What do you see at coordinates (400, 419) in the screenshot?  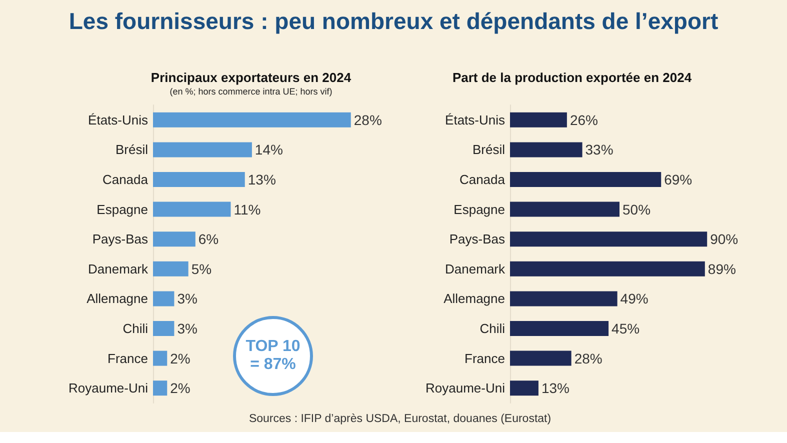 I see `source-note: Sources : IFIP d’après USDA, Eurostat, douanes (Eurostat)` at bounding box center [400, 419].